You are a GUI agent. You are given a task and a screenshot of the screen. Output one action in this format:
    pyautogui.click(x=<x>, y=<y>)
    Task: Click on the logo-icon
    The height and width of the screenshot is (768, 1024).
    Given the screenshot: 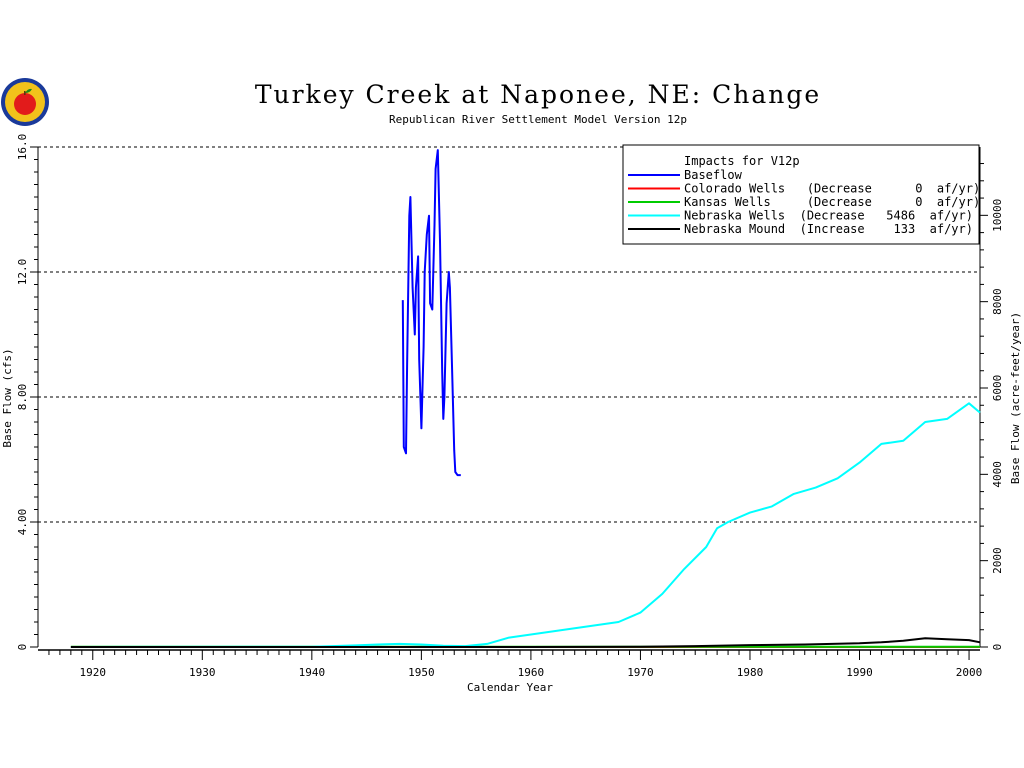 What is the action you would take?
    pyautogui.click(x=25, y=102)
    